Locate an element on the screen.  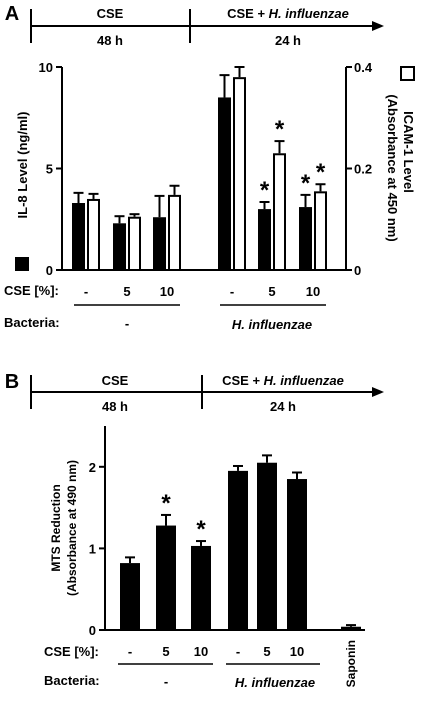
y-axis-label-right-line2: (Absorbance at 450 nm) is located at coordinates (392, 167).